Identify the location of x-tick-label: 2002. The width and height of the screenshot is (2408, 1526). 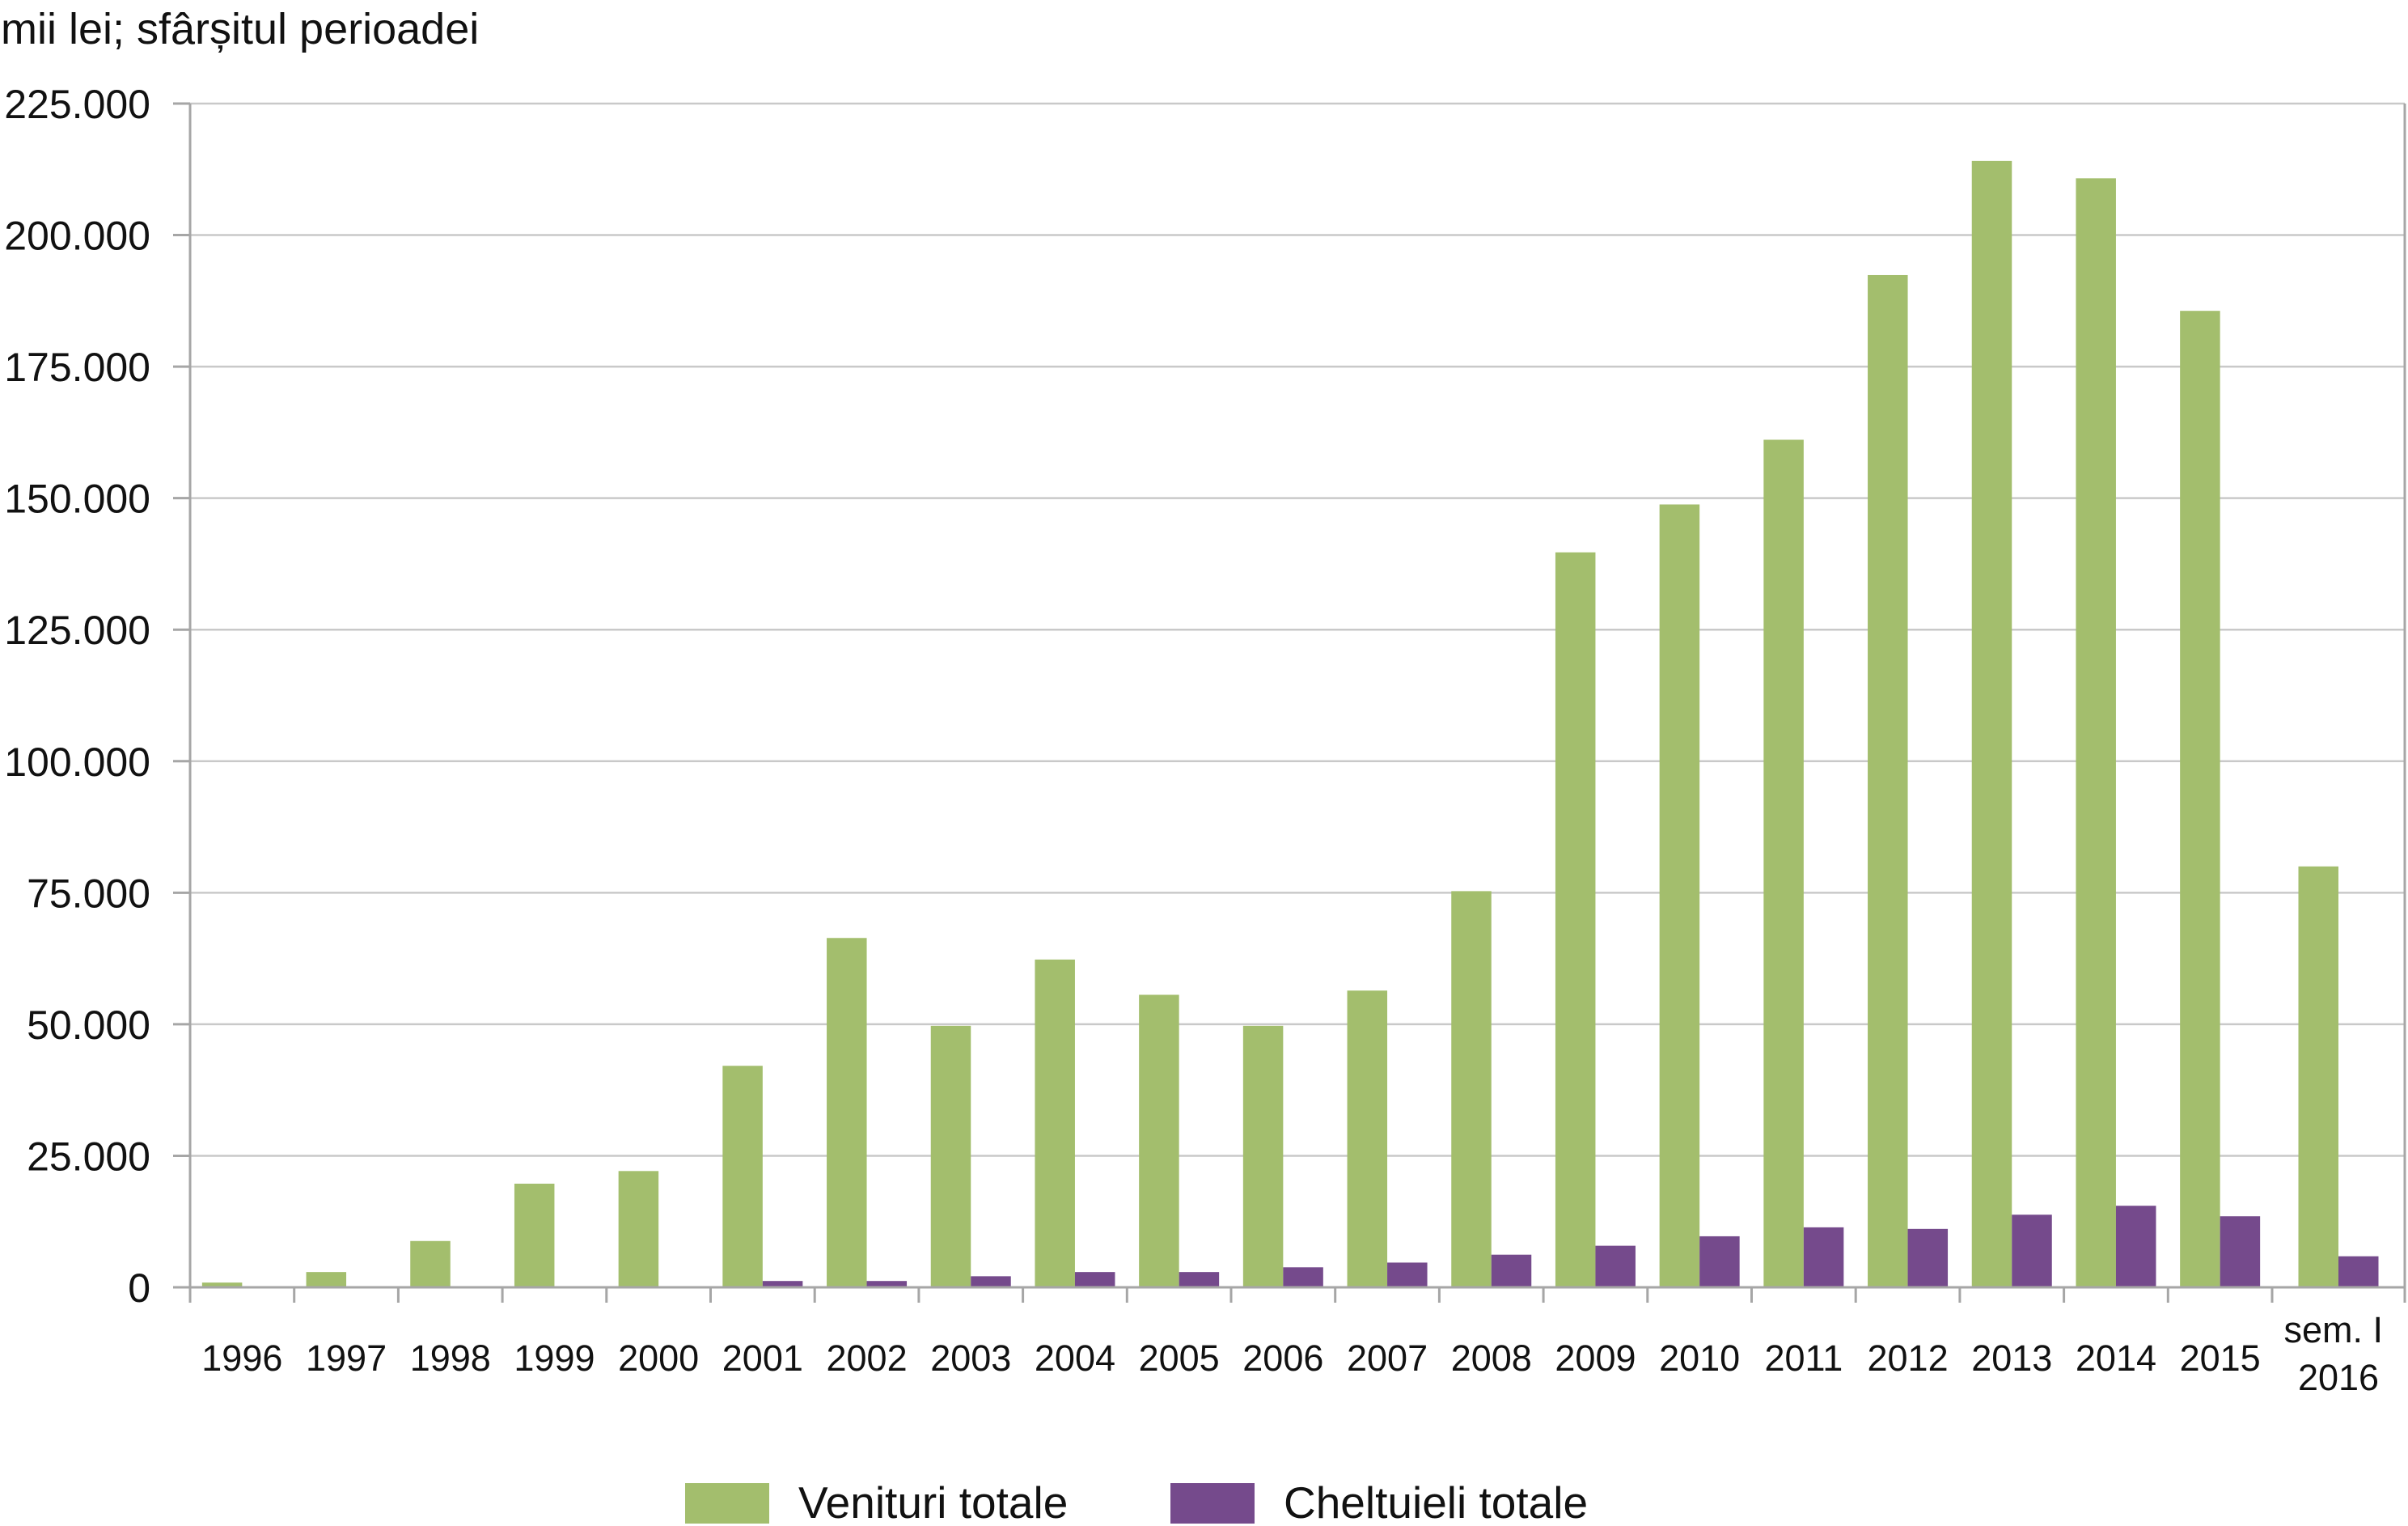
(866, 1358).